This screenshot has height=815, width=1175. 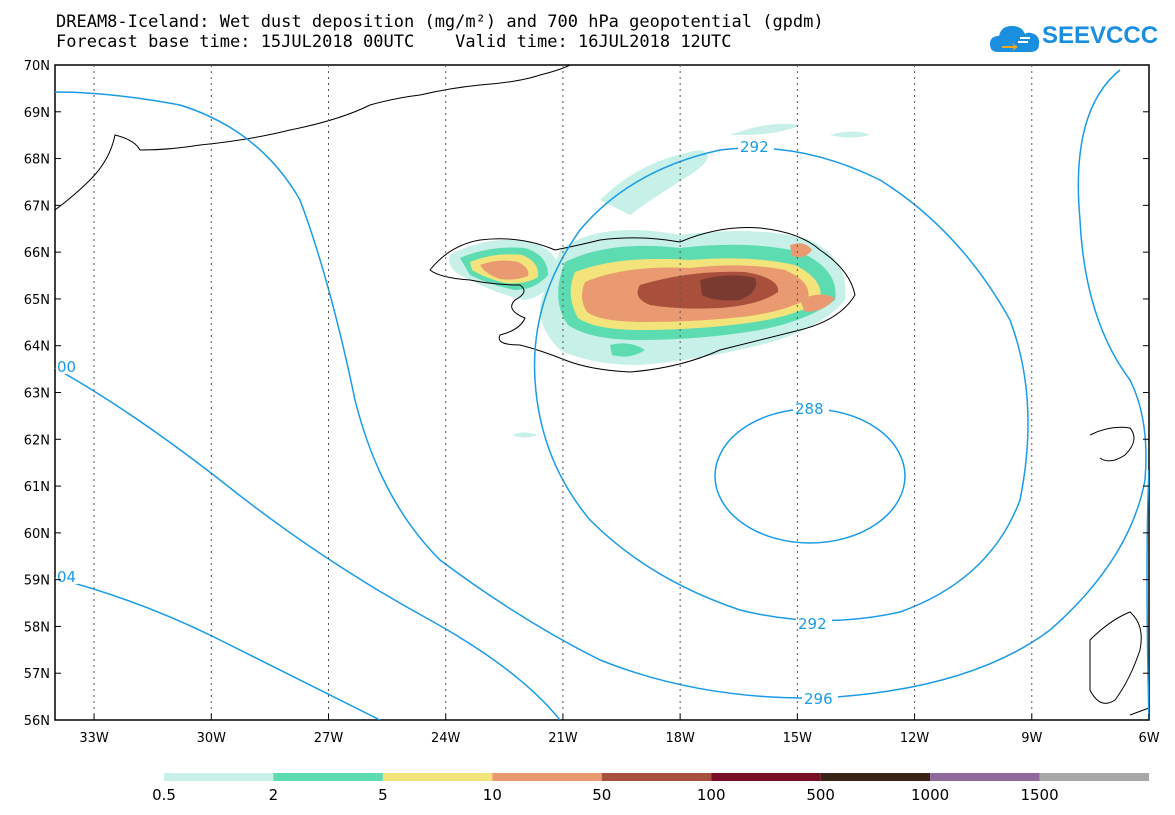 I want to click on legend-label: 1500, so click(x=1039, y=795).